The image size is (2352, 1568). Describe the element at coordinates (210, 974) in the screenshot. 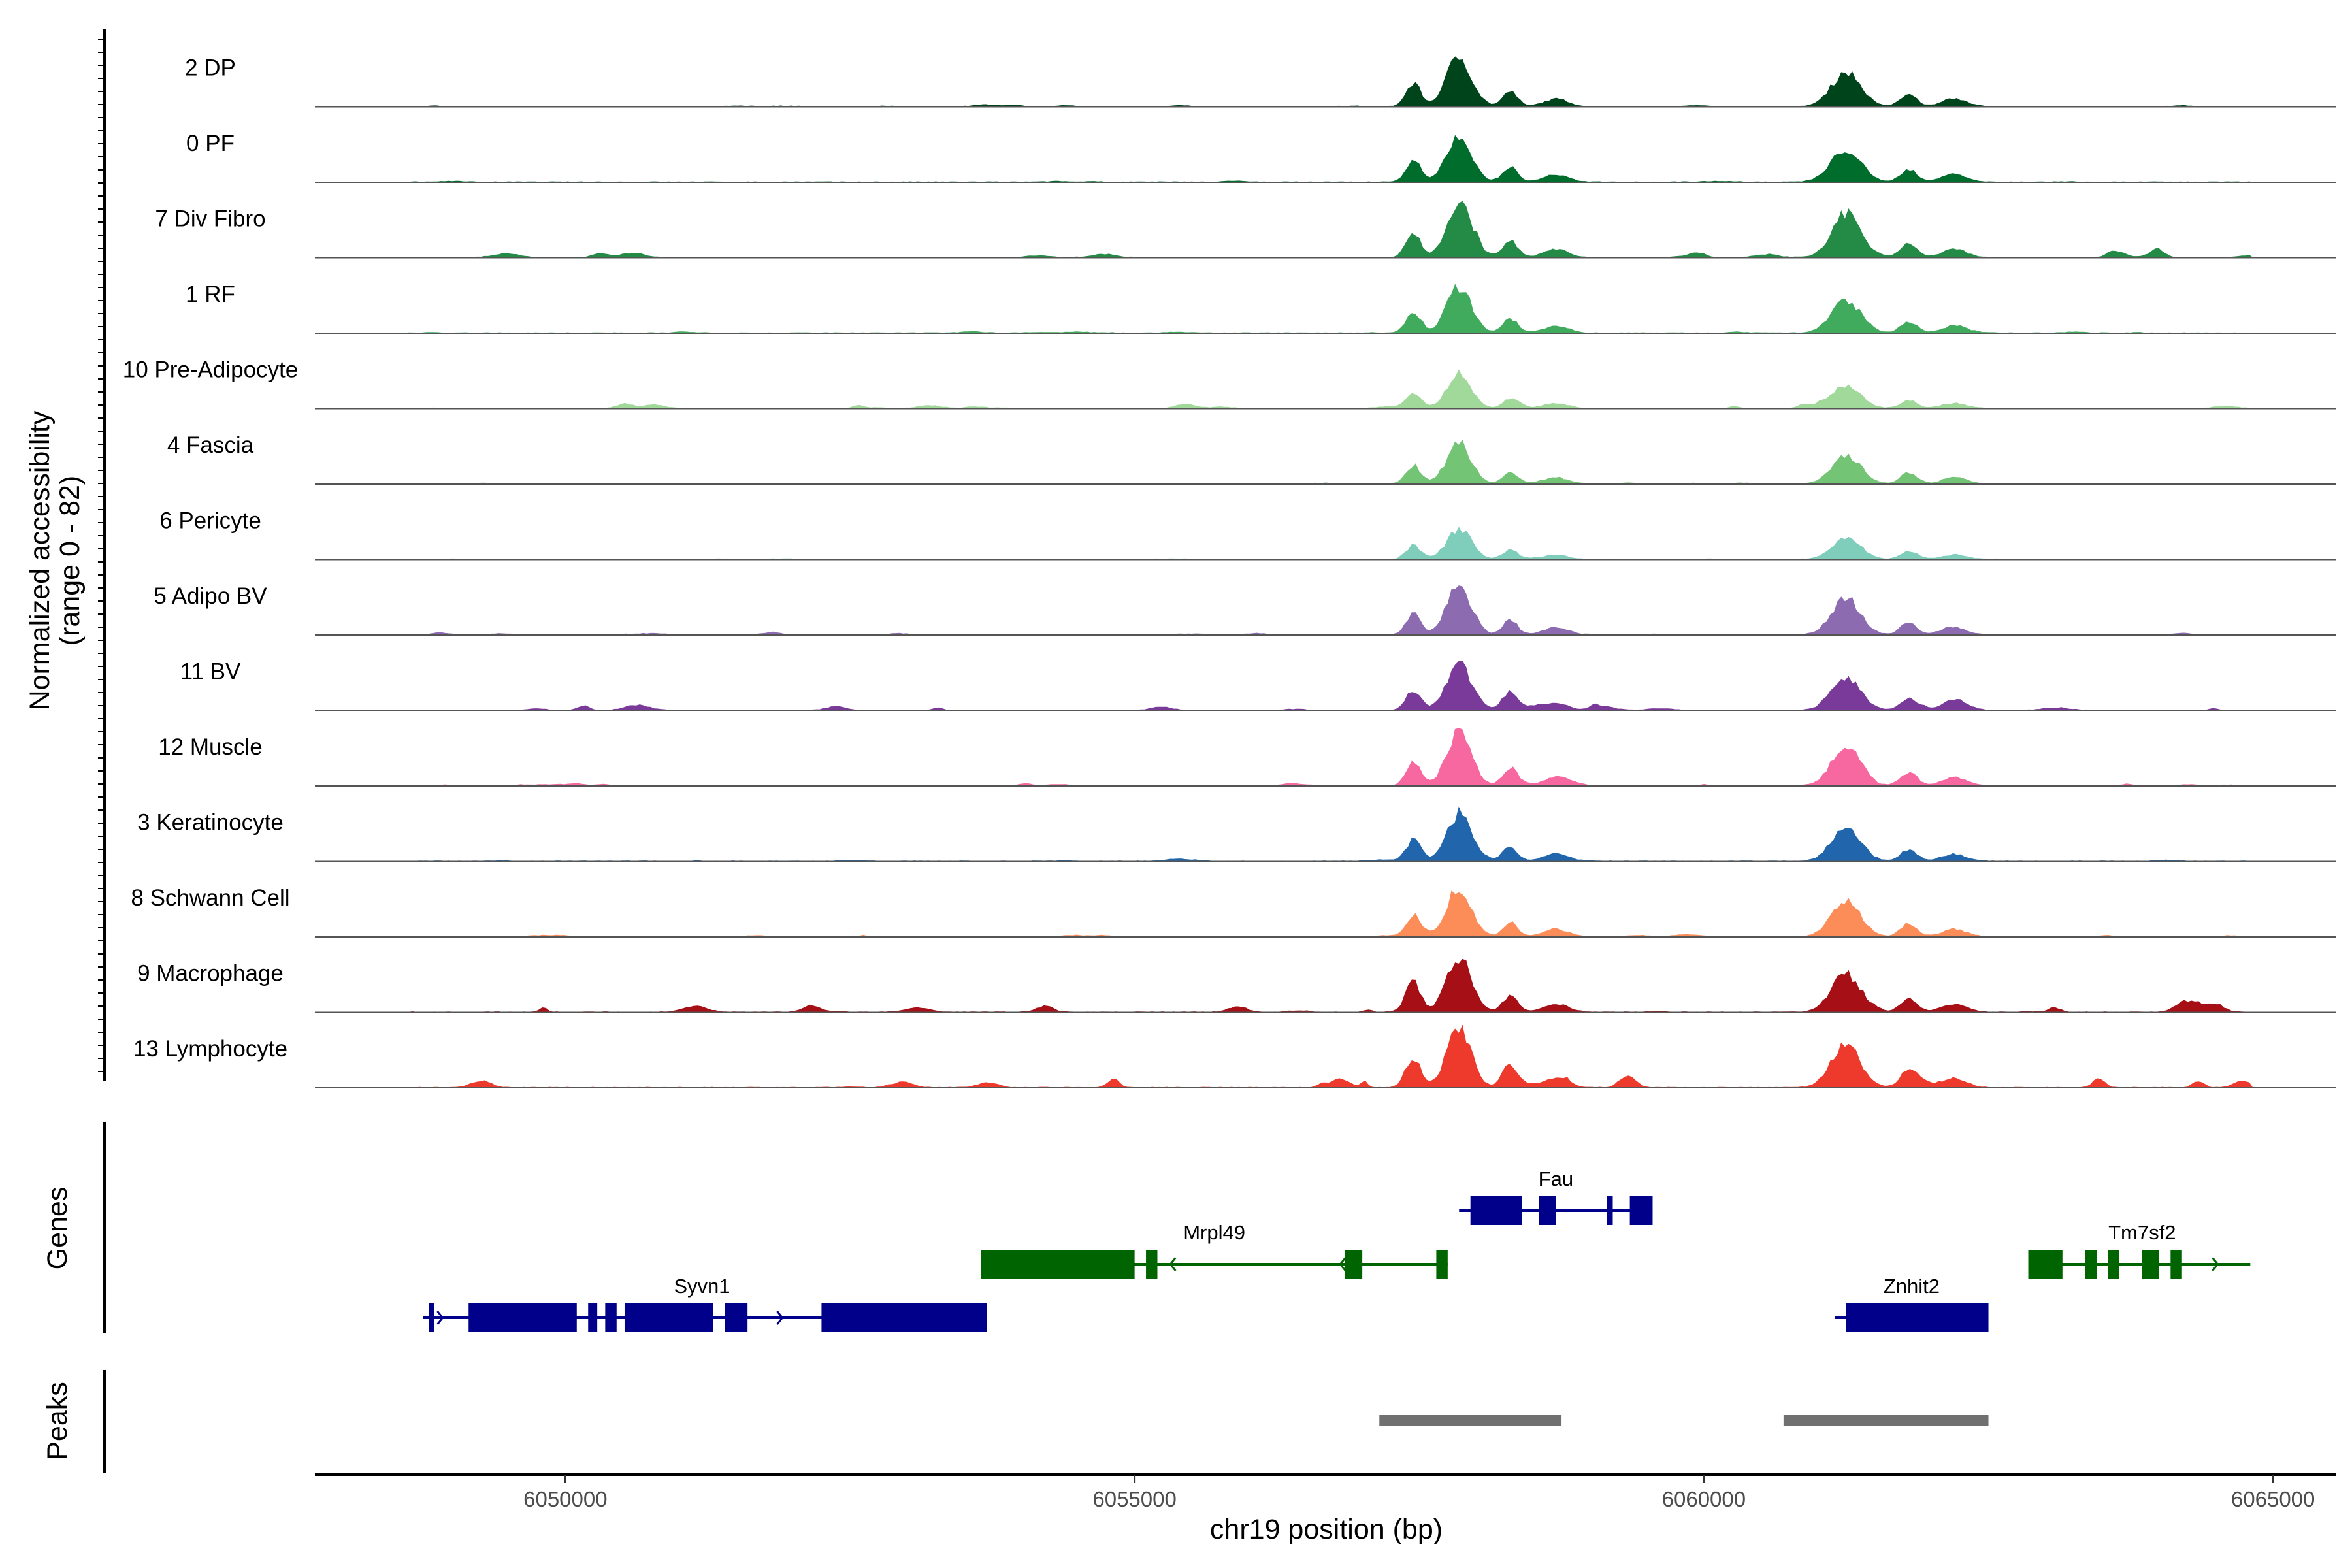

I see `track-label: 9 Macrophage` at that location.